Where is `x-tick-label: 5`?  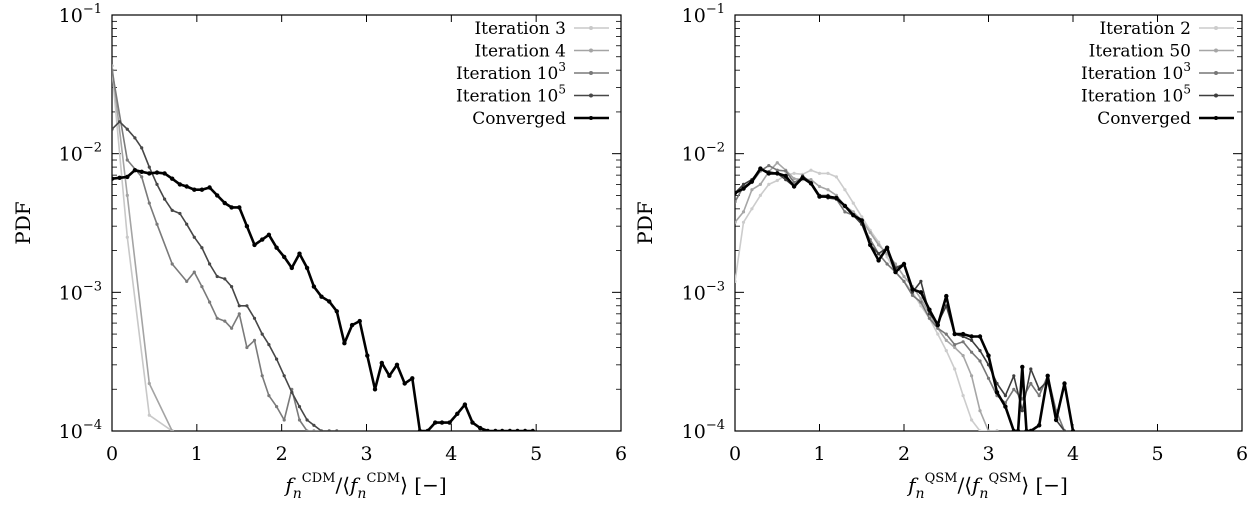
x-tick-label: 5 is located at coordinates (1157, 454).